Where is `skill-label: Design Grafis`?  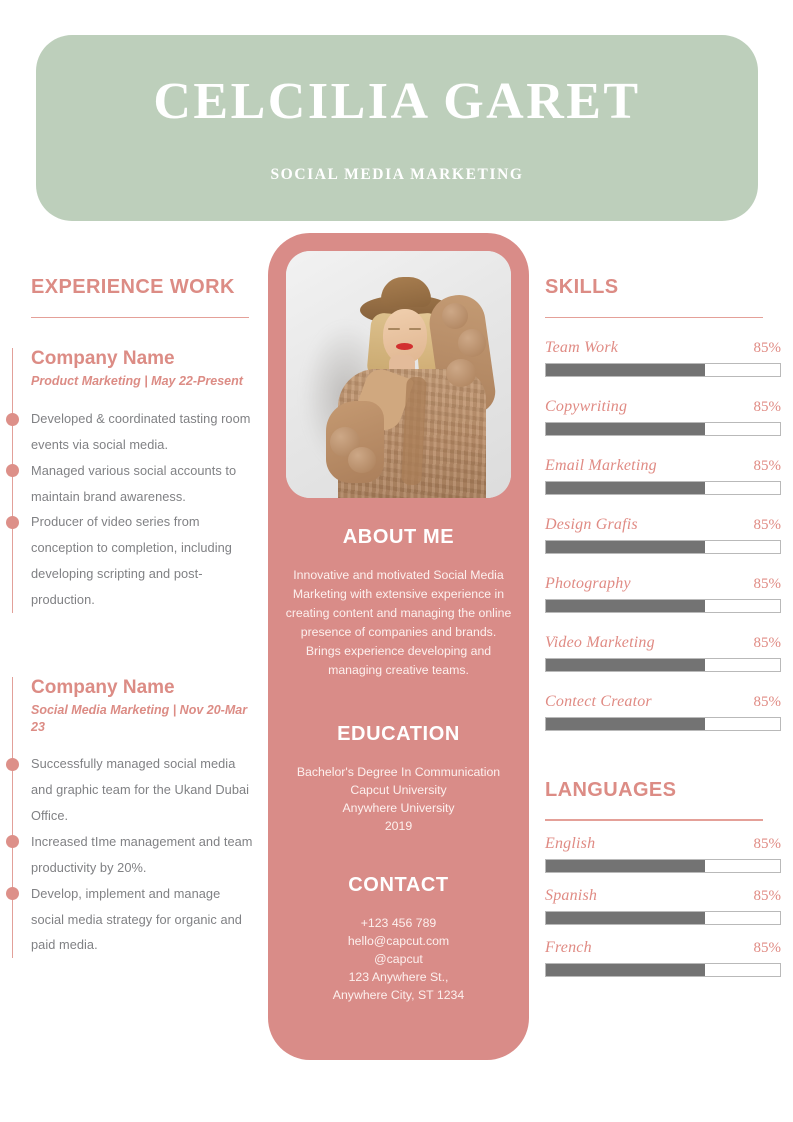 skill-label: Design Grafis is located at coordinates (591, 525).